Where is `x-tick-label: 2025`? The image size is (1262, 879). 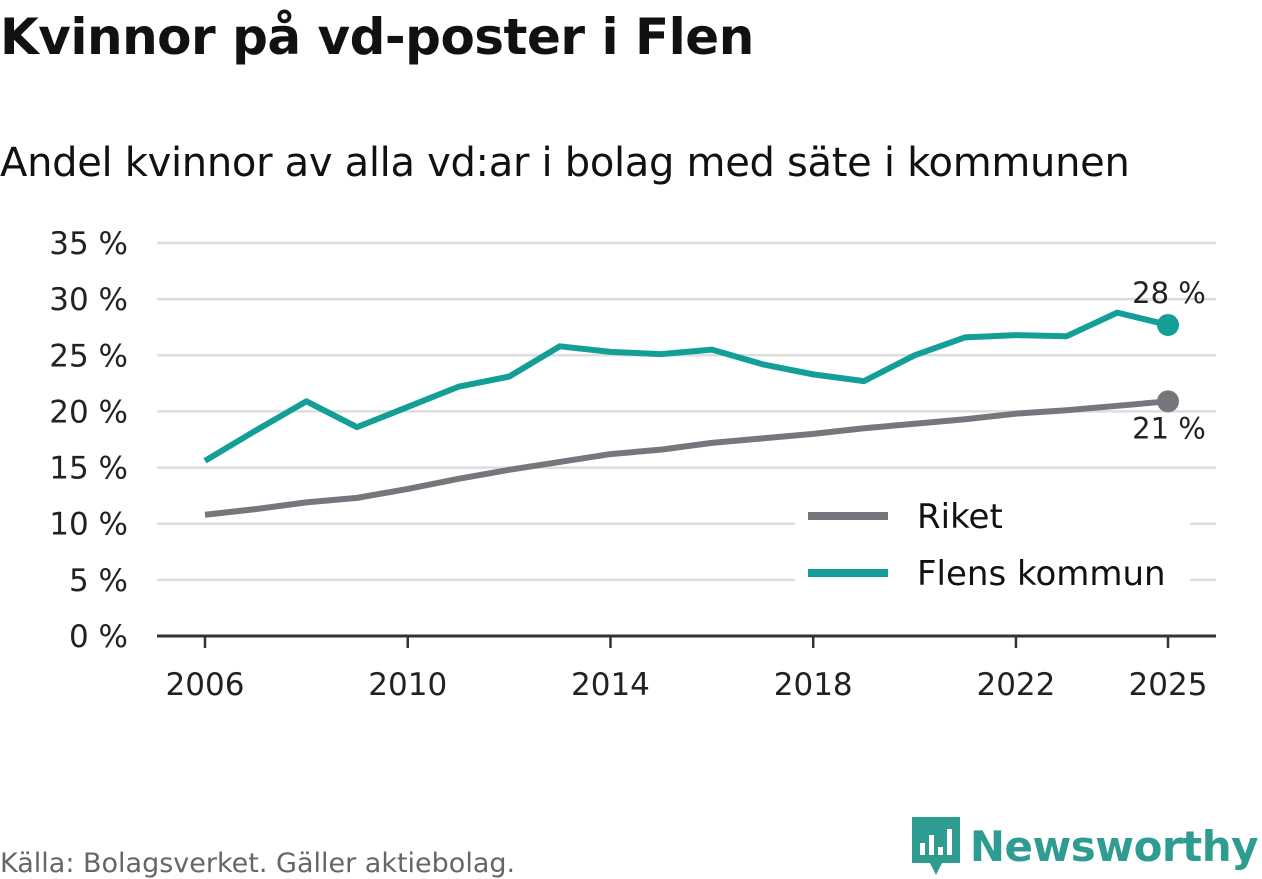 x-tick-label: 2025 is located at coordinates (1168, 685).